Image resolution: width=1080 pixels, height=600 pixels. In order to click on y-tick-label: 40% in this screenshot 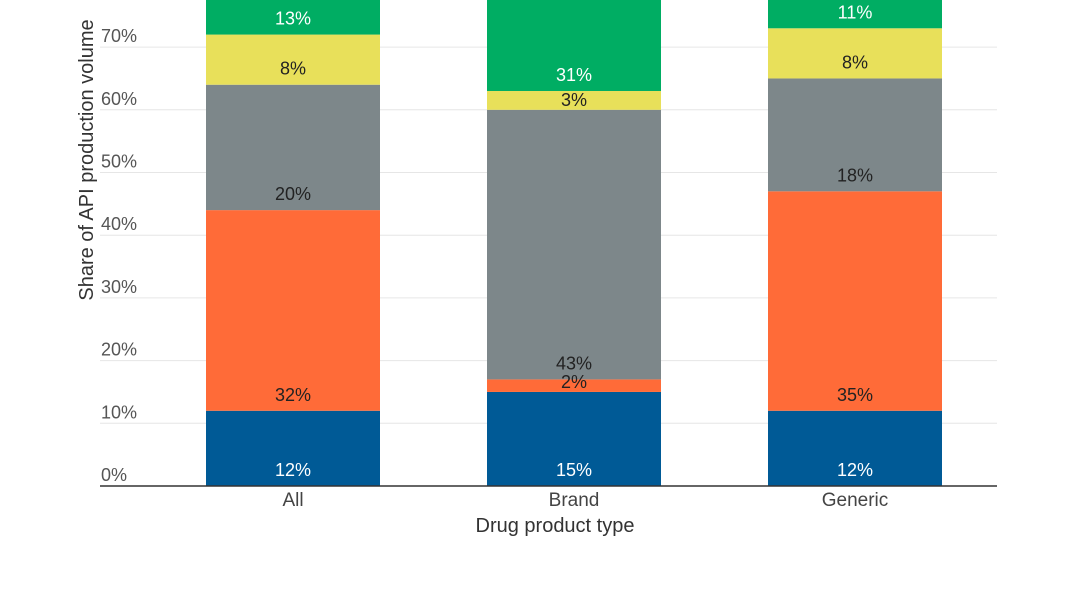, I will do `click(119, 224)`.